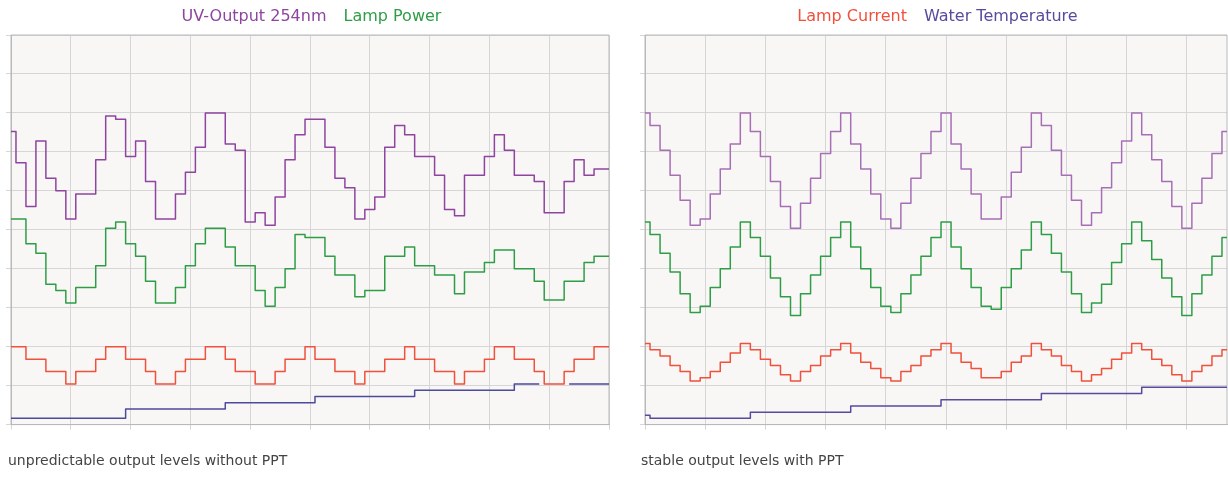  I want to click on text: Lamp Current, so click(852, 16).